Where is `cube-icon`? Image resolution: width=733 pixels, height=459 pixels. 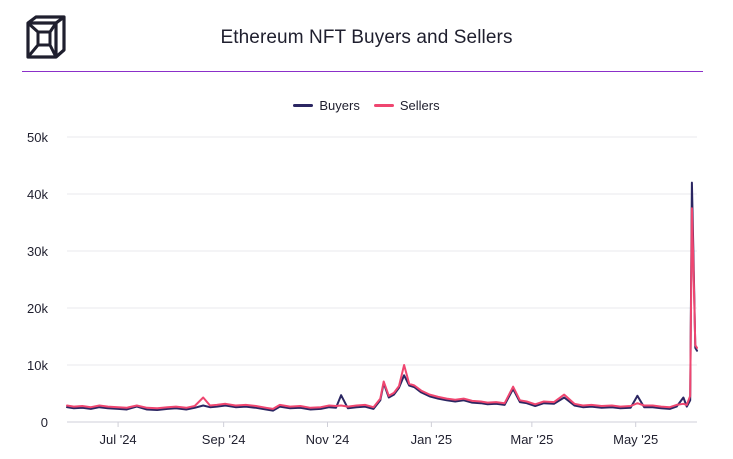
cube-icon is located at coordinates (46, 37).